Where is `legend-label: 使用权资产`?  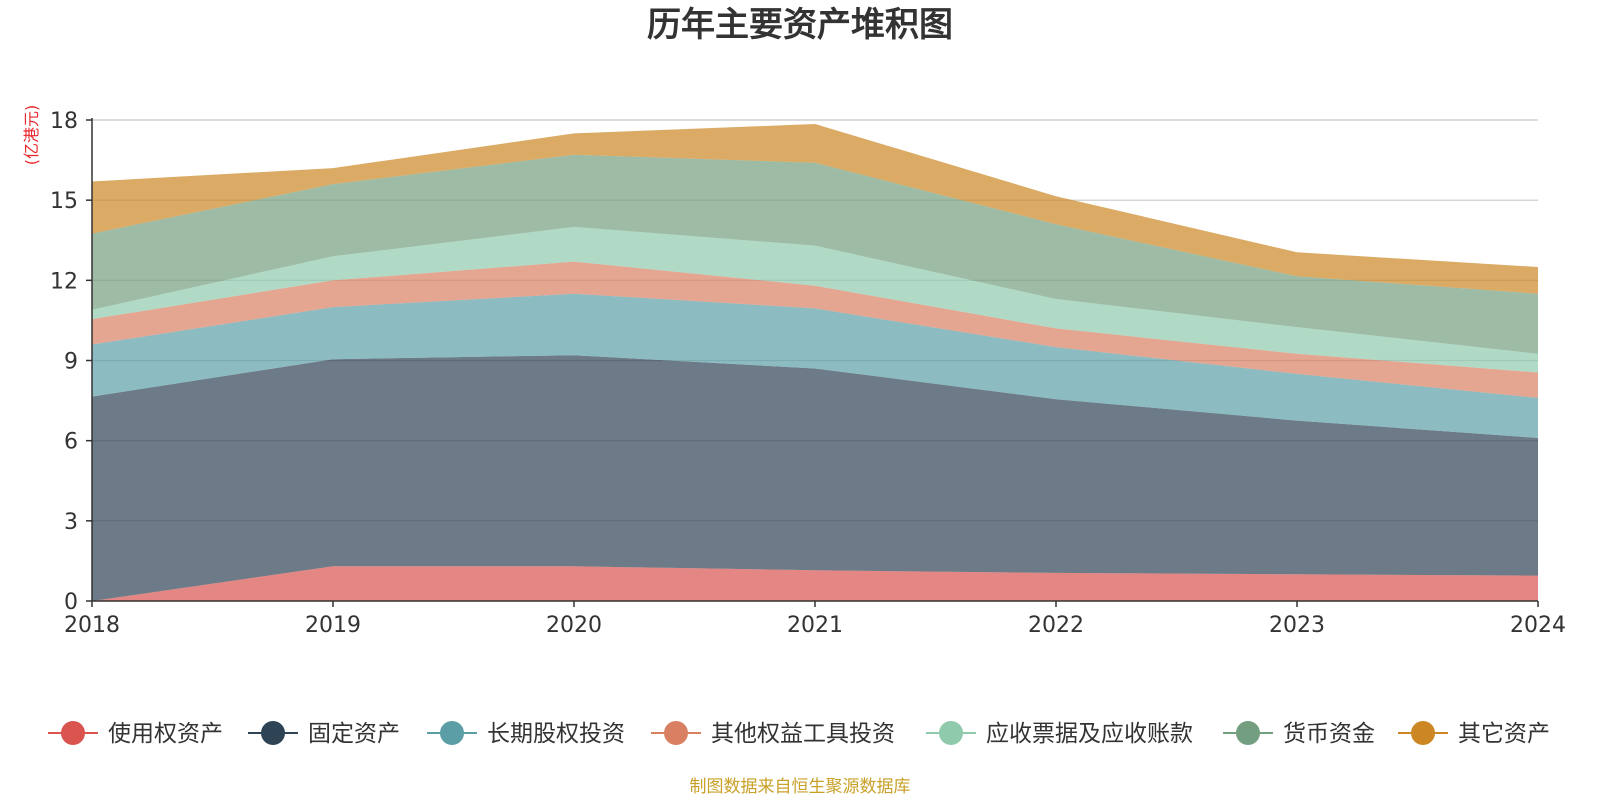 legend-label: 使用权资产 is located at coordinates (165, 734).